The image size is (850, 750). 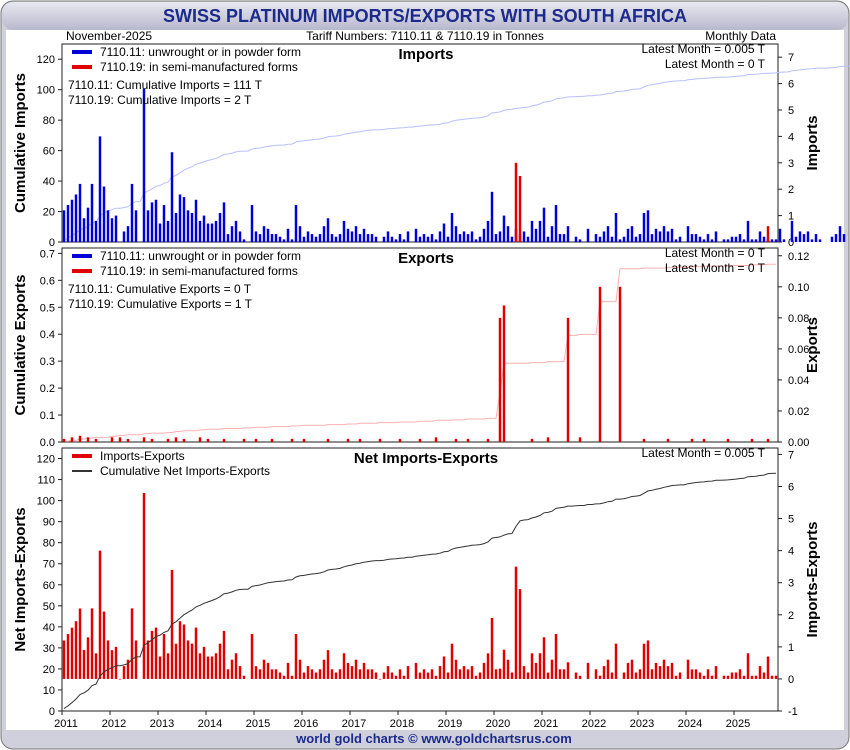 I want to click on right-tick-label-net: -1, so click(x=793, y=712).